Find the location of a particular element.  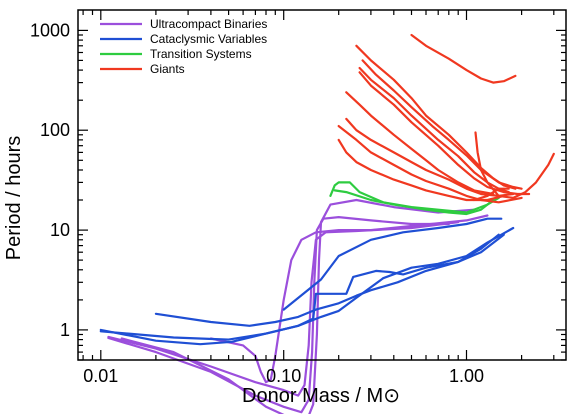

legend-entry-1: Ultracompact Binaries is located at coordinates (183, 24).